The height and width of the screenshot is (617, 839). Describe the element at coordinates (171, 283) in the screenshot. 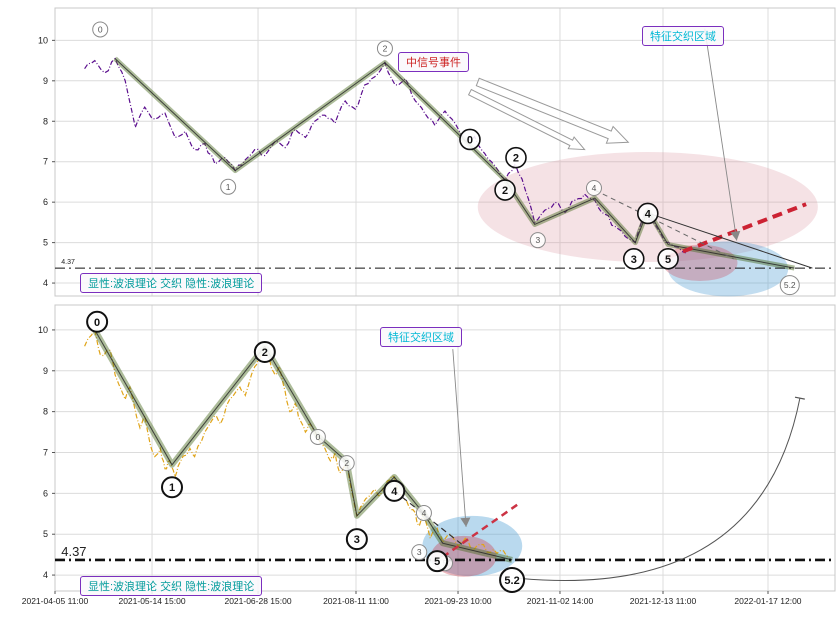

I see `theory-overlay-top: 显性:波浪理论 交织 隐性:波浪理论` at that location.